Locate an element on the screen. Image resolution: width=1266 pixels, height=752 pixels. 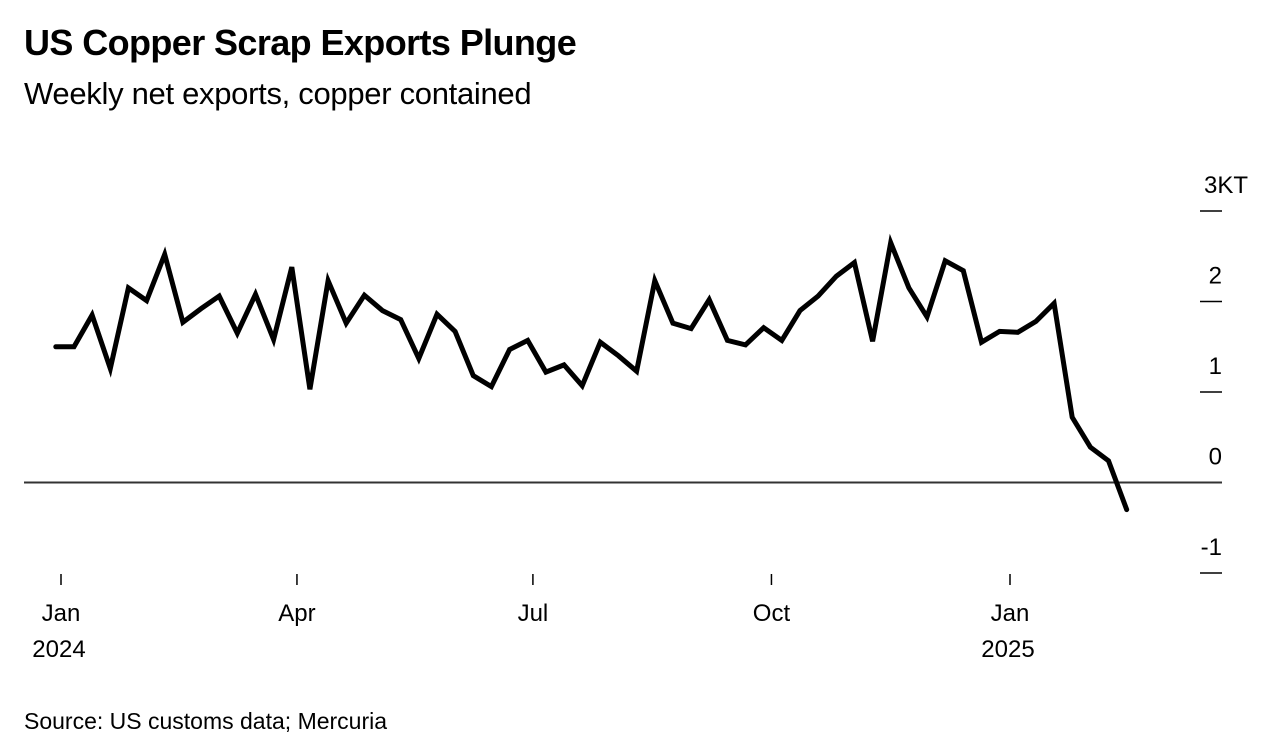
y-tick-label: 1 is located at coordinates (1215, 366).